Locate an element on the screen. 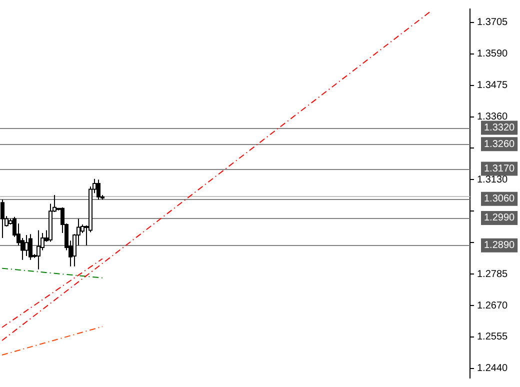  y-tick-label: 1.3590 is located at coordinates (492, 54).